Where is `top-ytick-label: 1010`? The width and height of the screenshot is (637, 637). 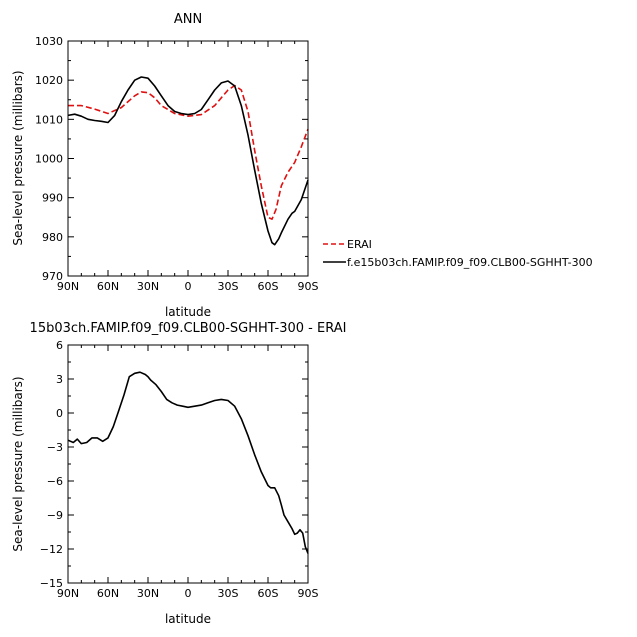
top-ytick-label: 1010 is located at coordinates (49, 119).